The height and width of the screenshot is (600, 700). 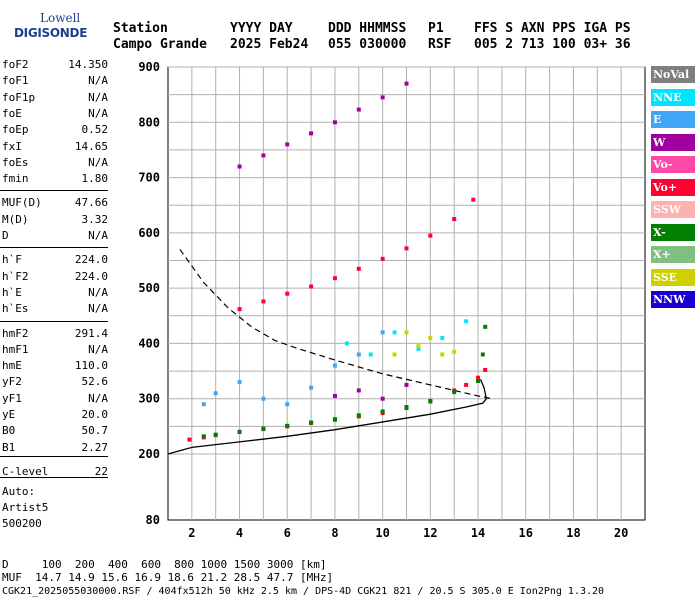 What do you see at coordinates (673, 119) in the screenshot?
I see `legend-item: E` at bounding box center [673, 119].